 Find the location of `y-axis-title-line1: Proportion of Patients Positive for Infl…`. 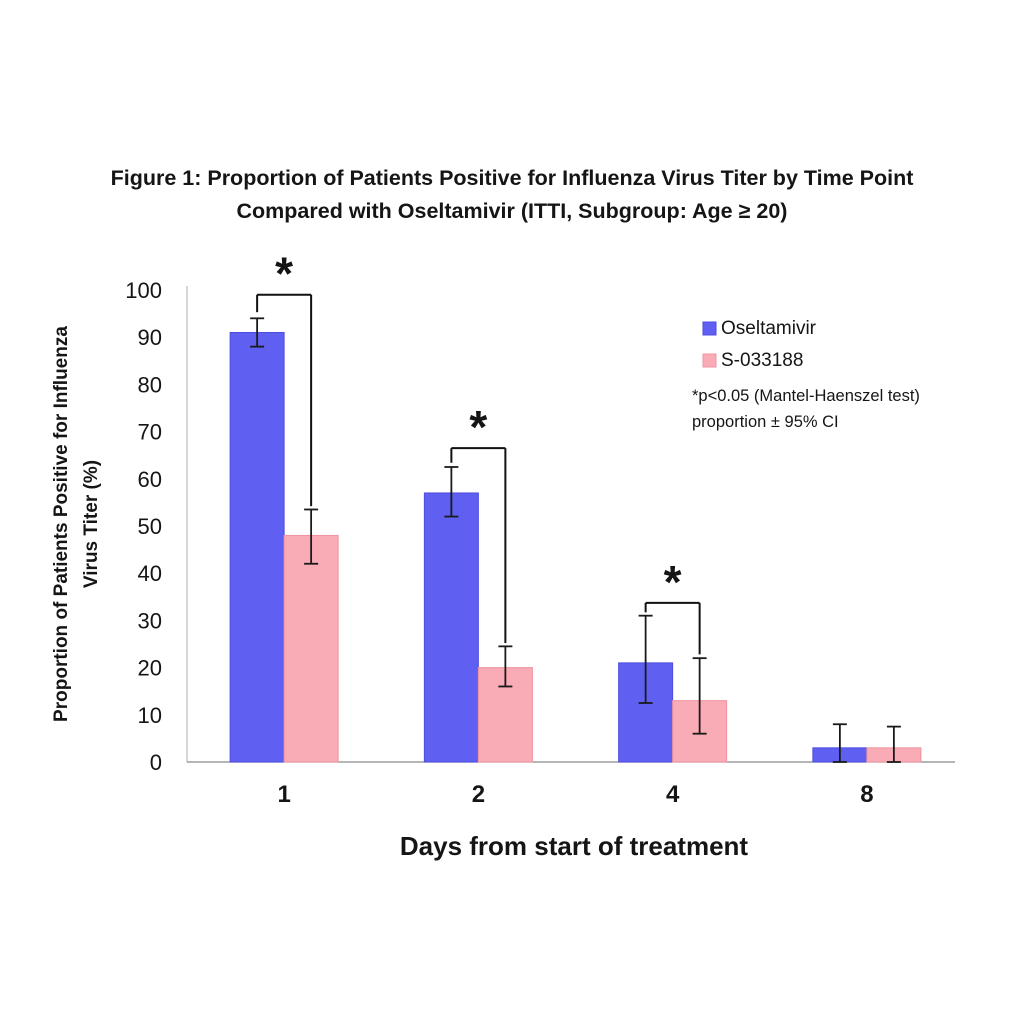

y-axis-title-line1: Proportion of Patients Positive for Infl… is located at coordinates (61, 524).